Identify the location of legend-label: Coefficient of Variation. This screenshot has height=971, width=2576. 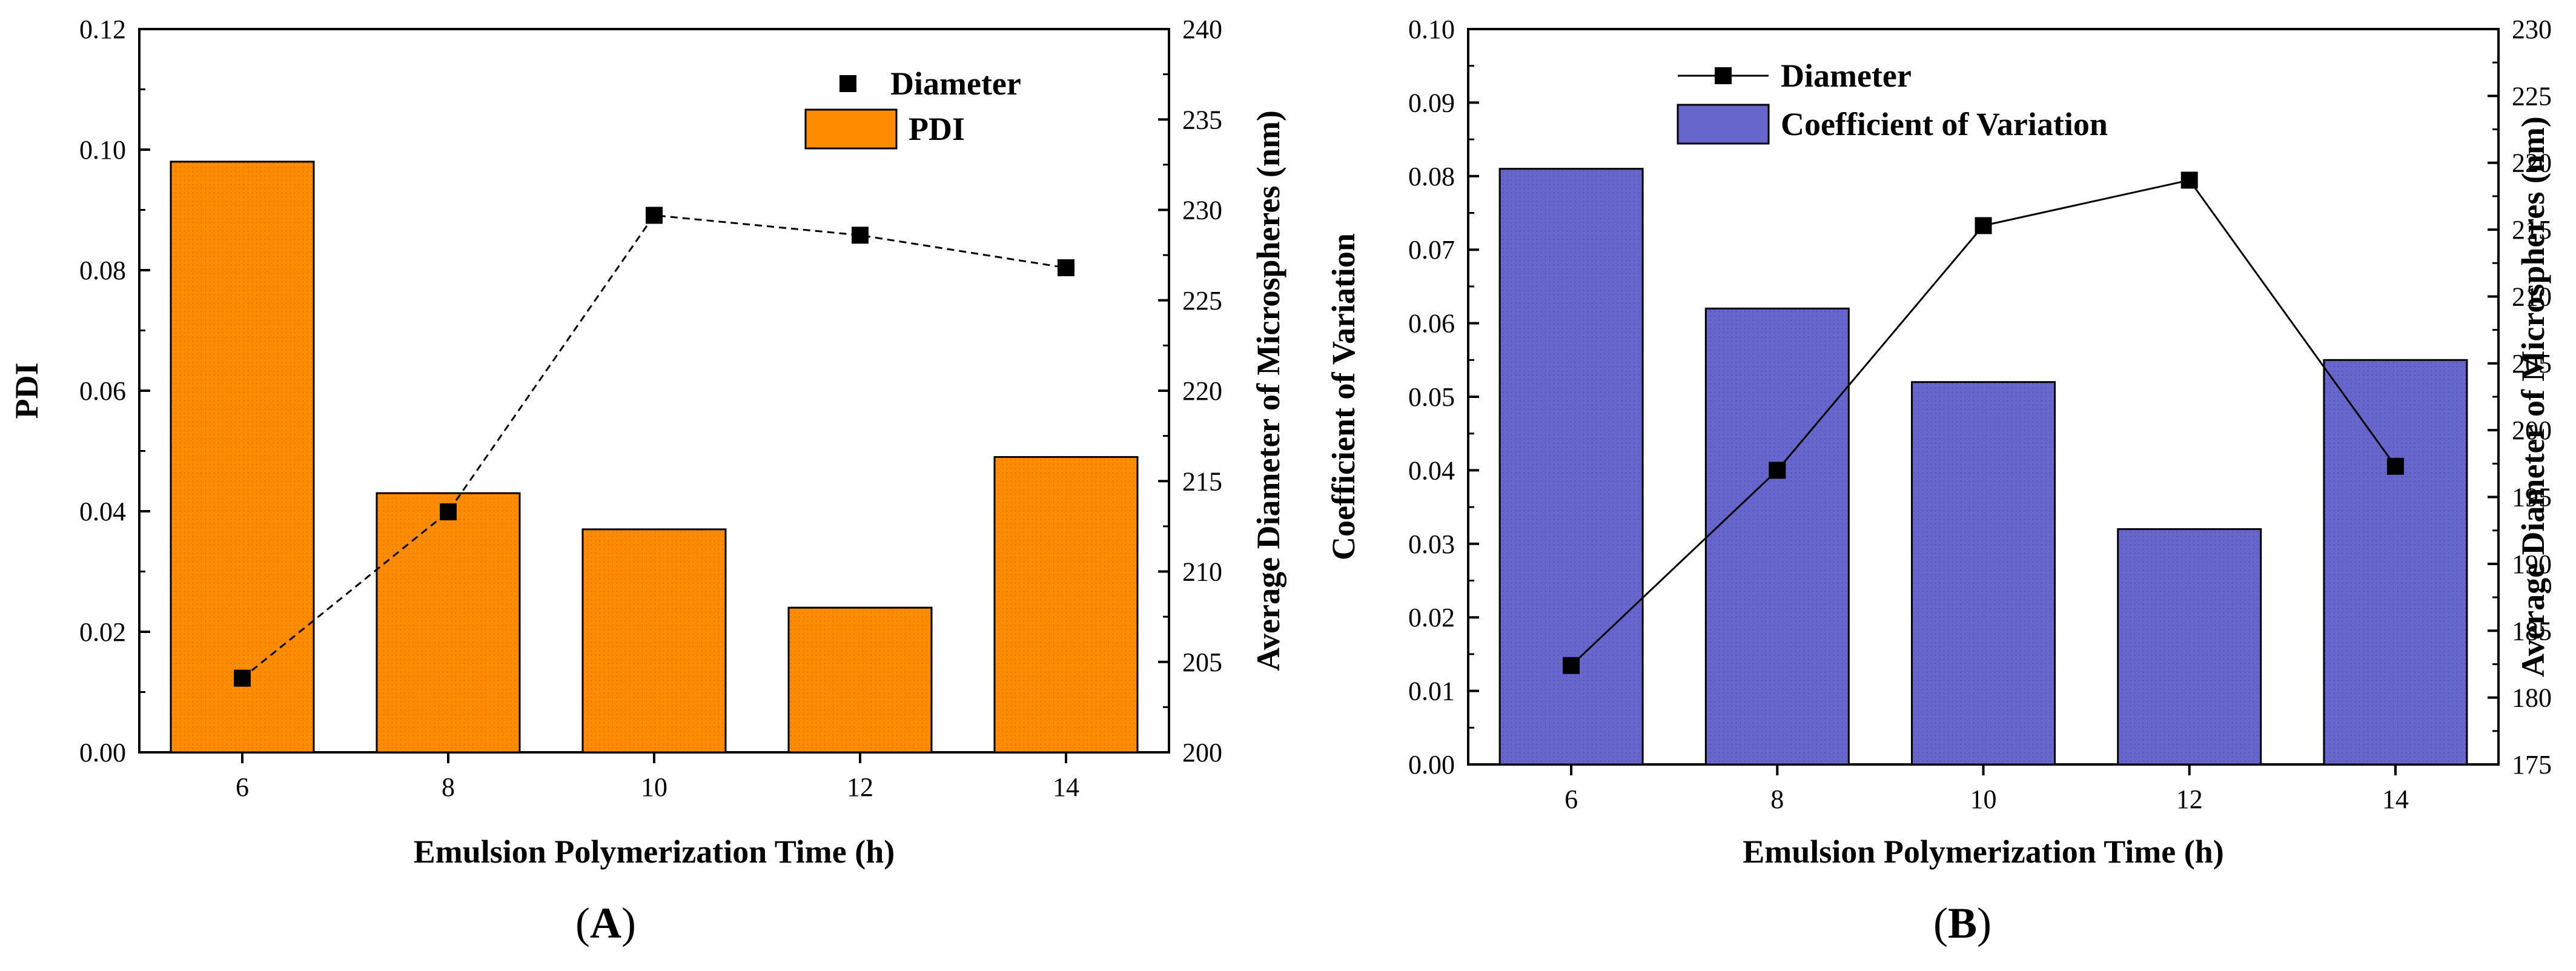
(1944, 124).